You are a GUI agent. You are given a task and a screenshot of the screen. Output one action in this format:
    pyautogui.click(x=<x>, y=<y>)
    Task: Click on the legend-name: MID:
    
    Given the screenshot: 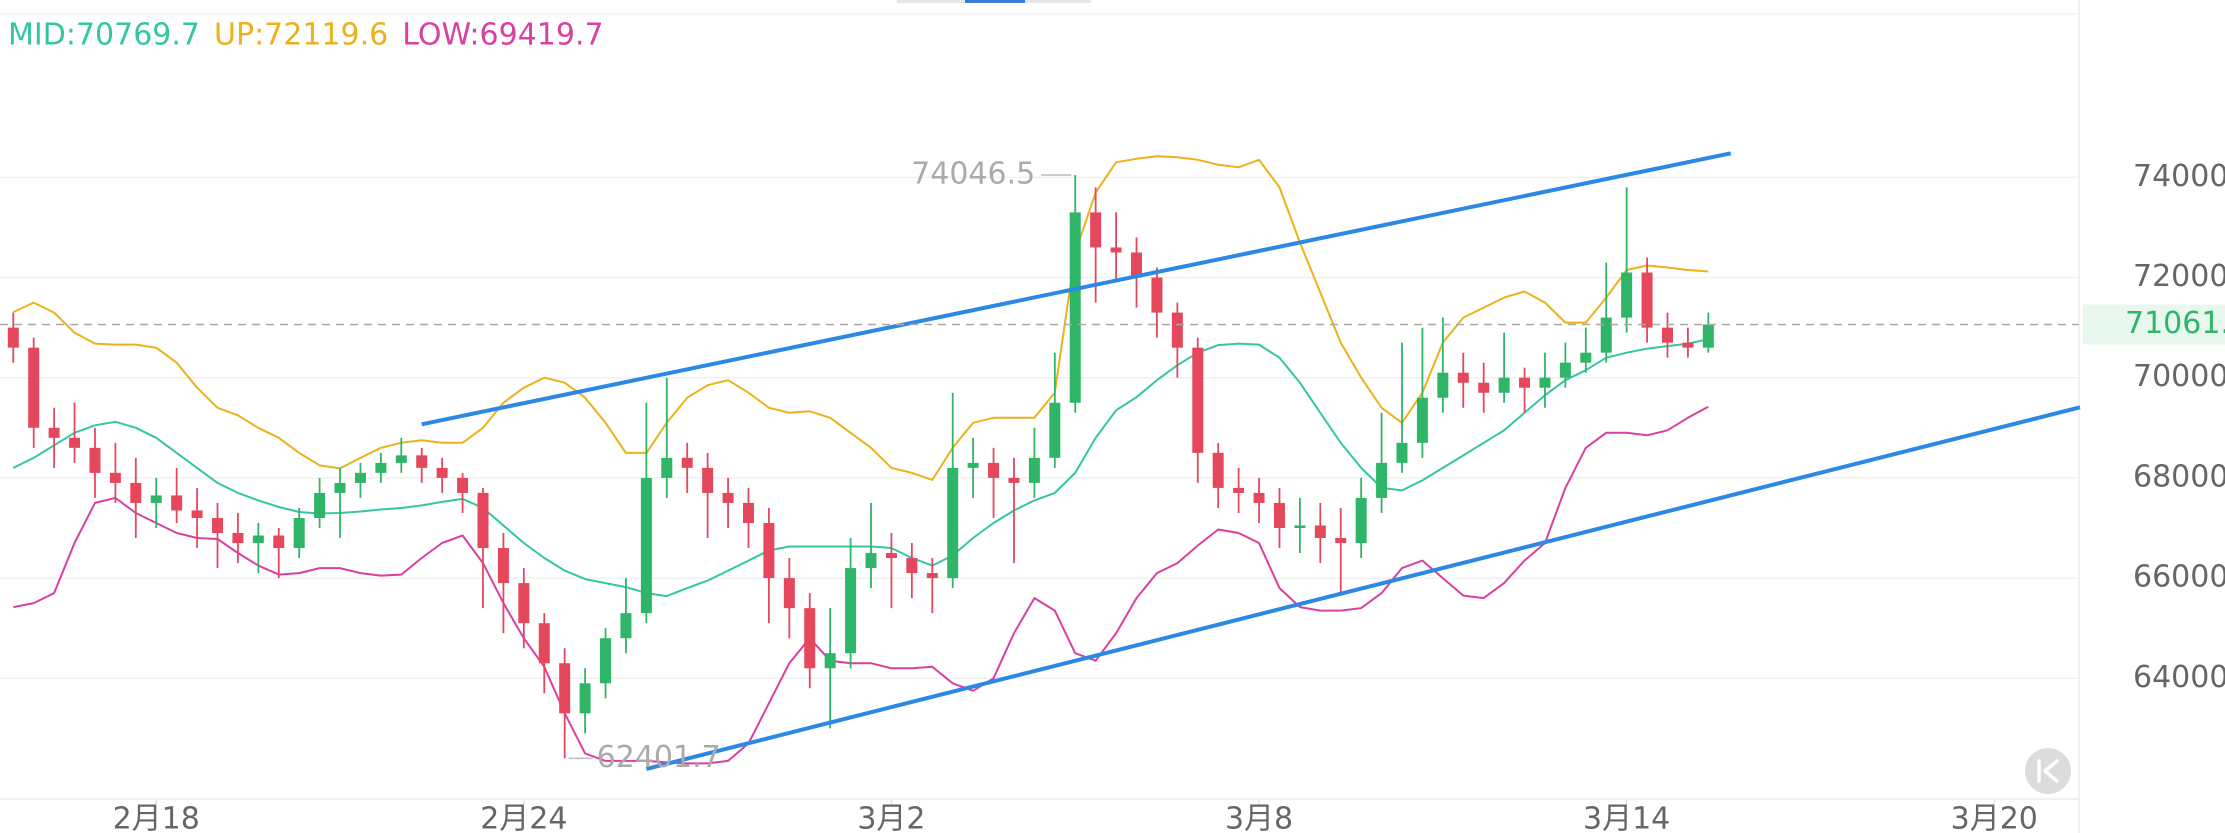 What is the action you would take?
    pyautogui.click(x=42, y=35)
    